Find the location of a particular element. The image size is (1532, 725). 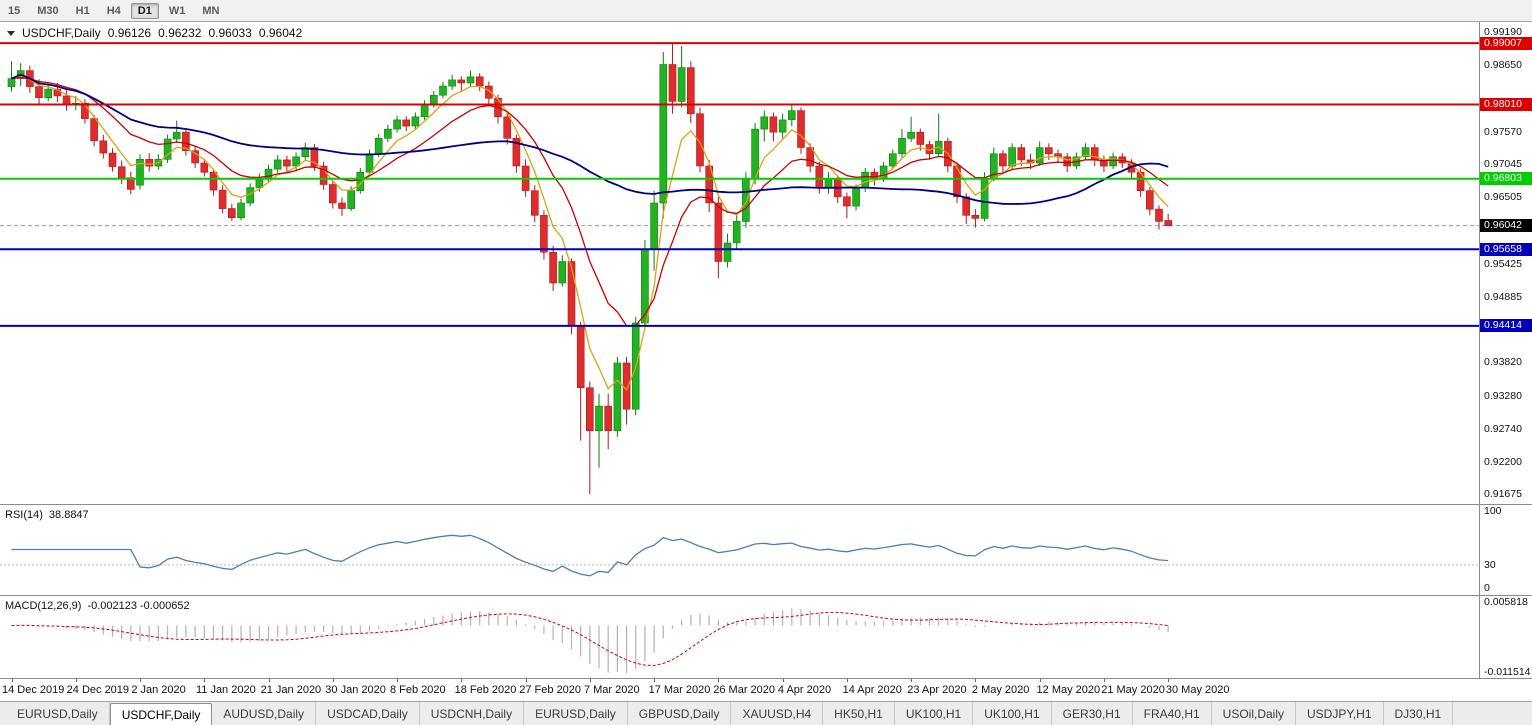

time-axis-label: 2 May 2020 is located at coordinates (1000, 690).